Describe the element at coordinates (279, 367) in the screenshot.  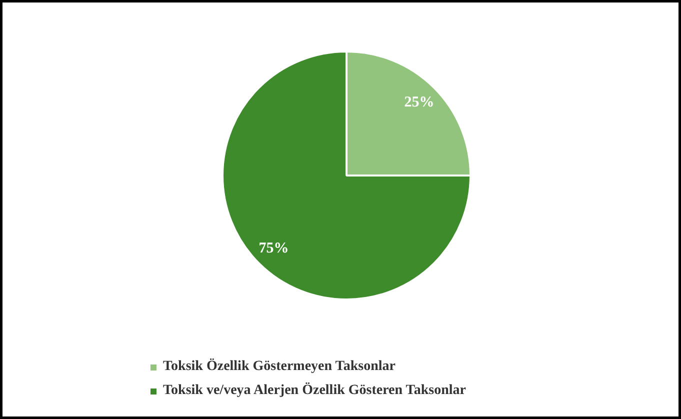
I see `legend-label: Toksik Özellik Göstermeyen Taksonlar` at that location.